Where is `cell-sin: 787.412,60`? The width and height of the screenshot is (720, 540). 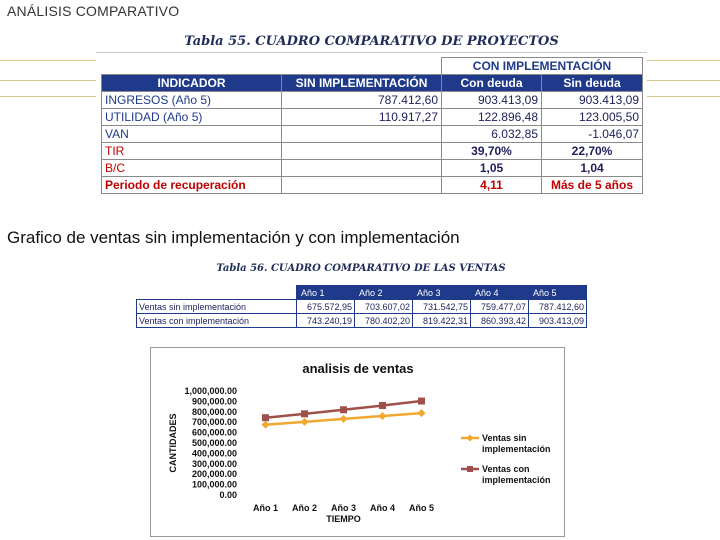 cell-sin: 787.412,60 is located at coordinates (361, 100).